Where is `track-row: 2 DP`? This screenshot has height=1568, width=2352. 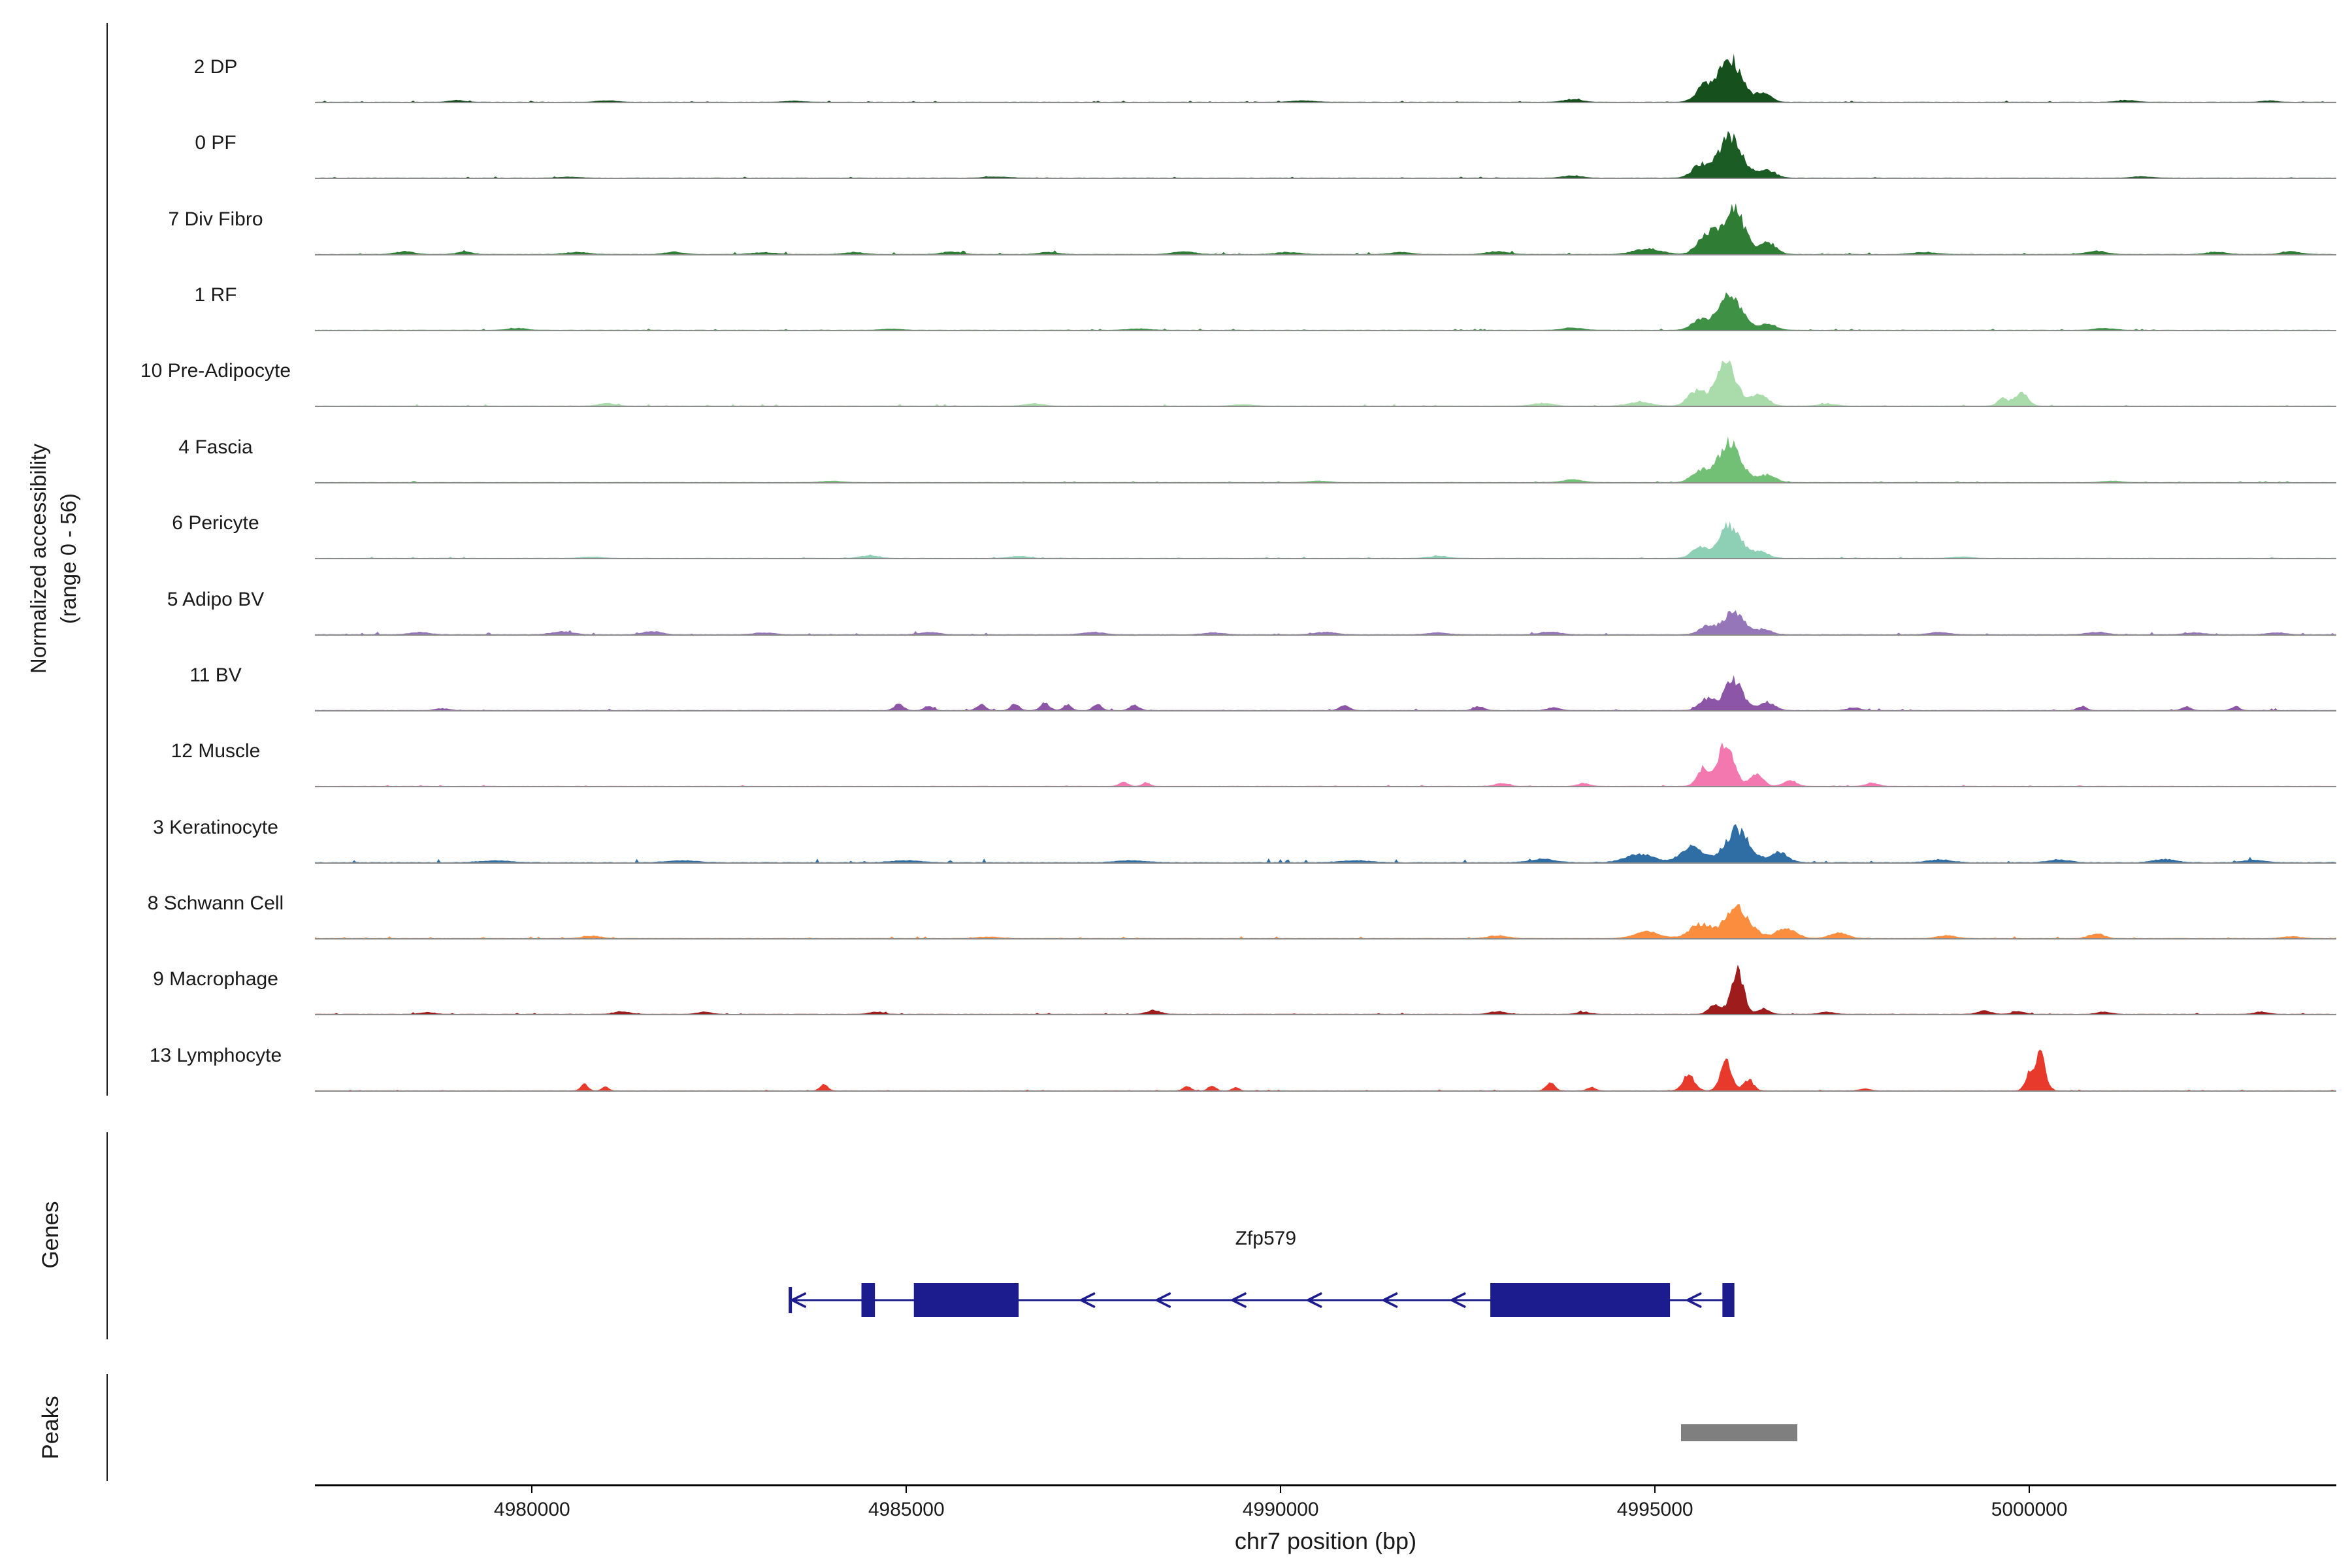 track-row: 2 DP is located at coordinates (1176, 65).